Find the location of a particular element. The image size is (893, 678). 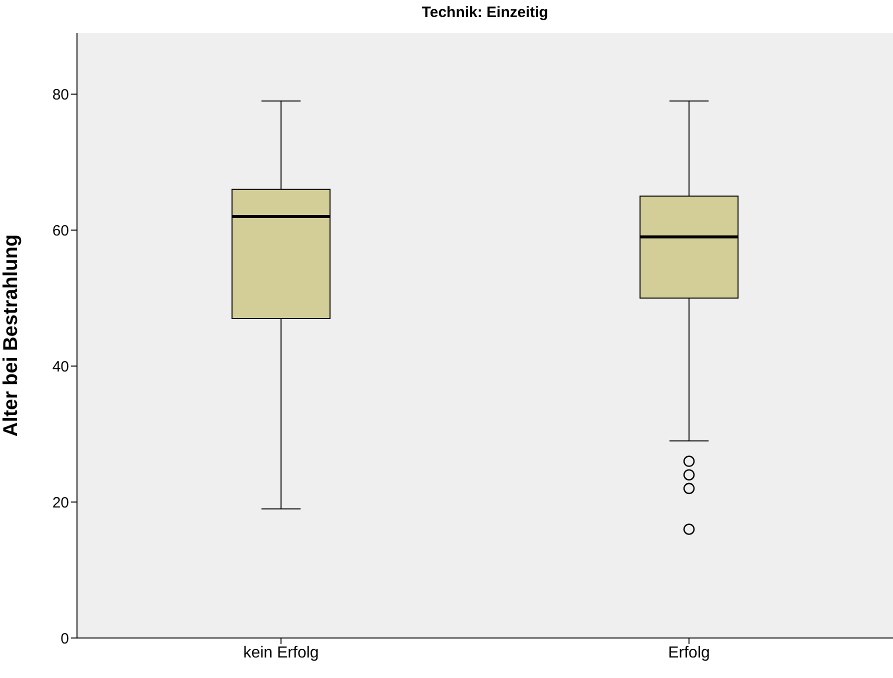

y-tick-label: 60 is located at coordinates (60, 231).